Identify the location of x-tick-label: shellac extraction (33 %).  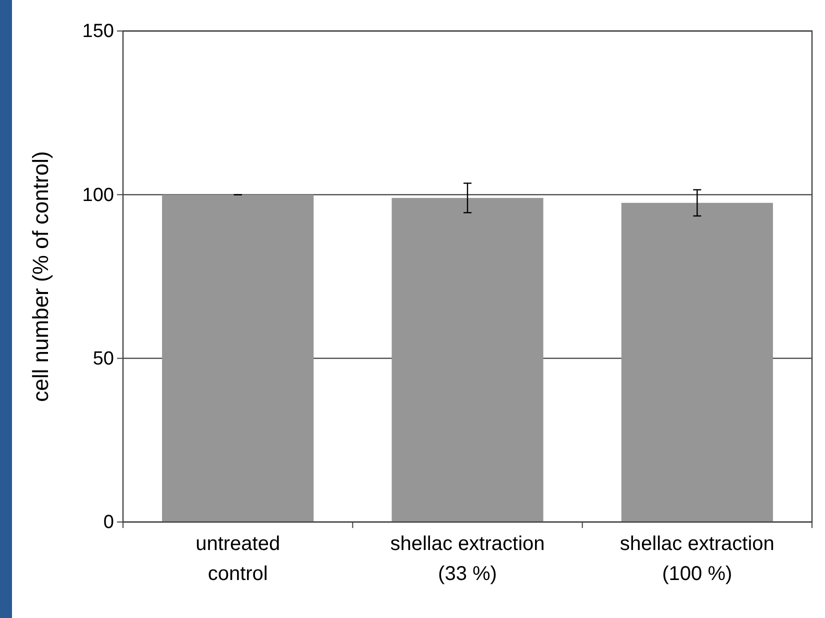
(467, 559).